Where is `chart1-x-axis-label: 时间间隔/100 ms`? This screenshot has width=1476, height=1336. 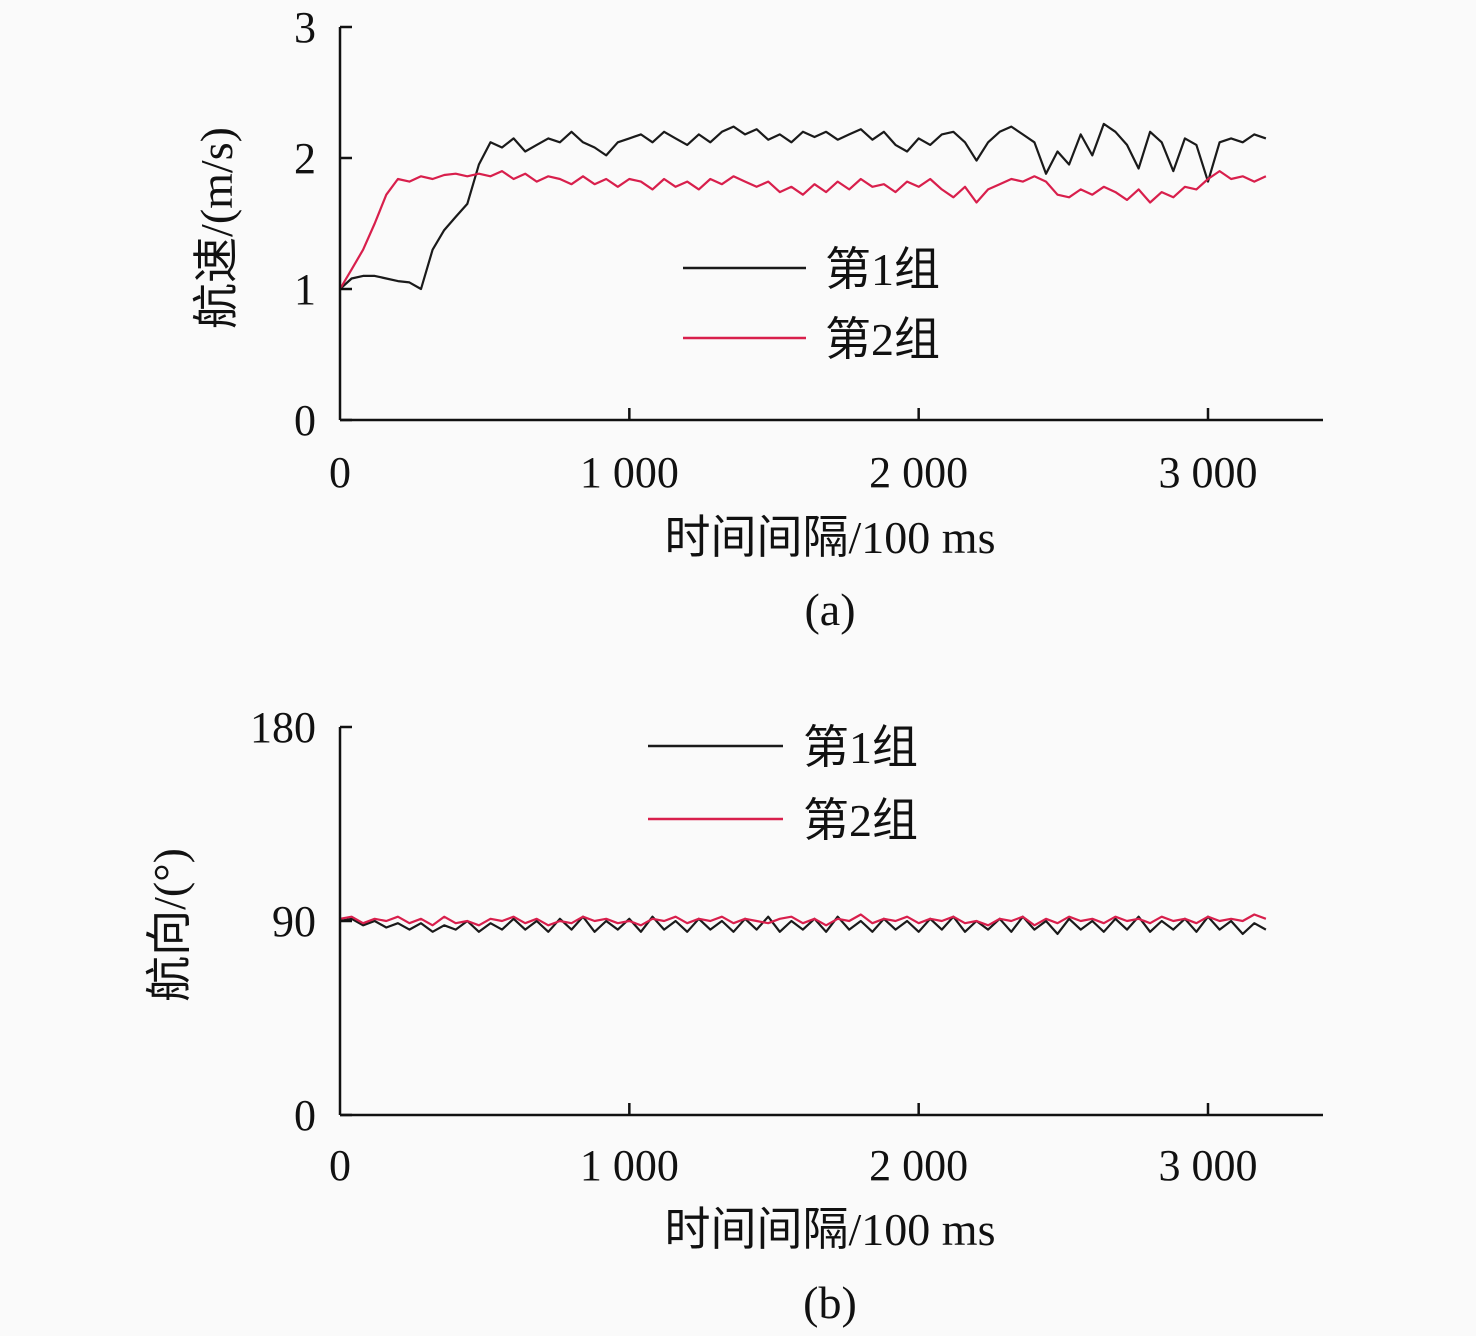
chart1-x-axis-label: 时间间隔/100 ms is located at coordinates (830, 537).